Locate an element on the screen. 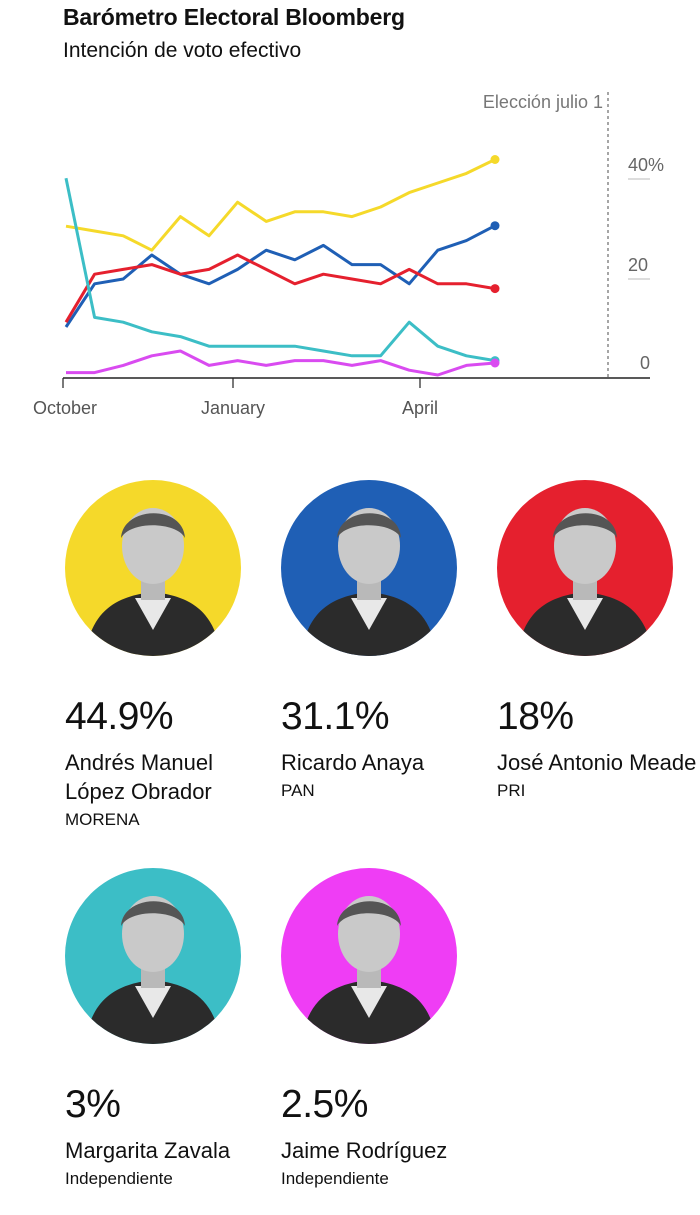 The image size is (700, 1215). candidate-party: MORENA is located at coordinates (102, 819).